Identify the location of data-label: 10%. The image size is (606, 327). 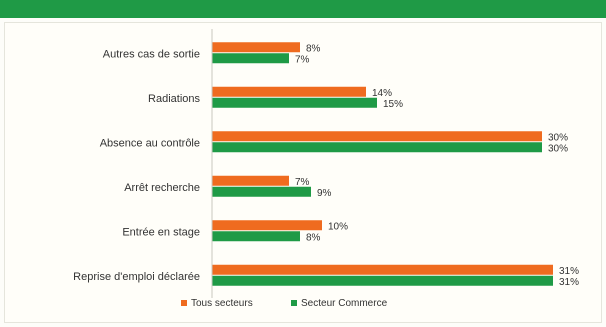
(338, 226).